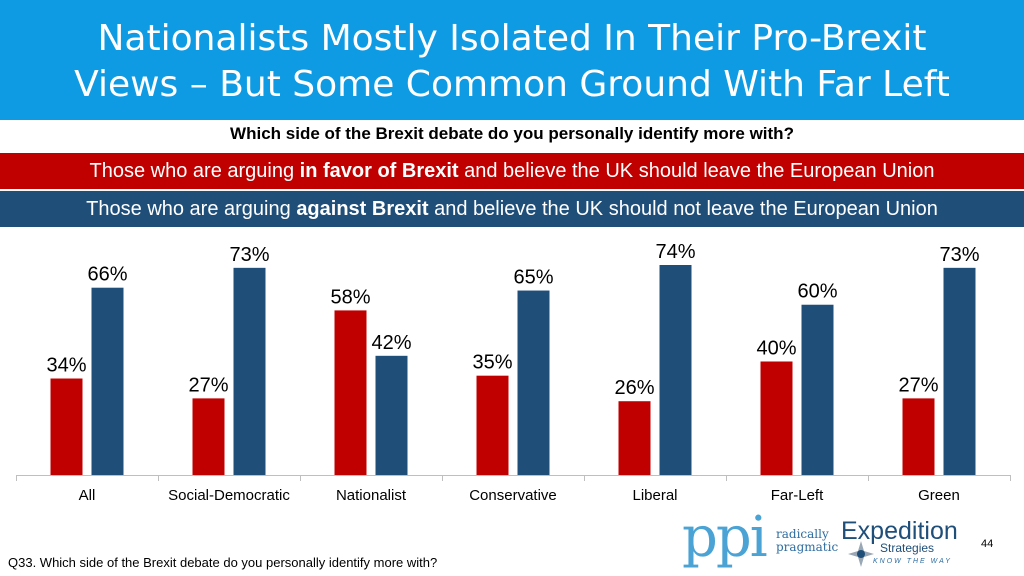  What do you see at coordinates (66, 366) in the screenshot?
I see `data-label-favor: 34%` at bounding box center [66, 366].